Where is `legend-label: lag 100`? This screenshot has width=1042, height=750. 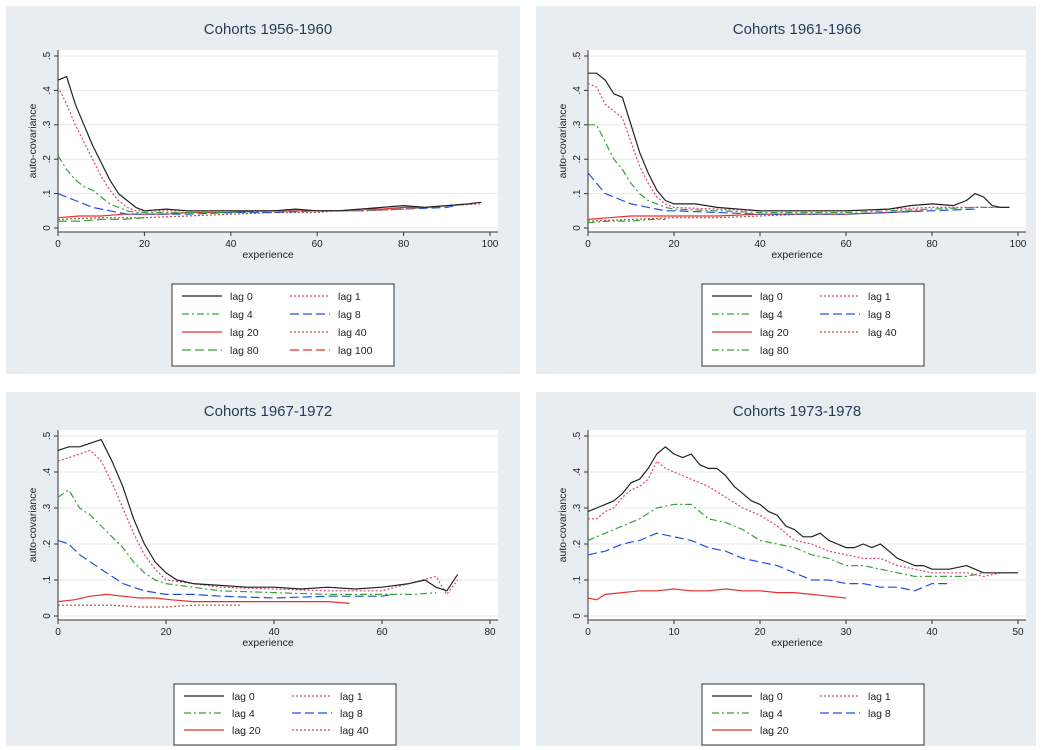
legend-label: lag 100 is located at coordinates (355, 351).